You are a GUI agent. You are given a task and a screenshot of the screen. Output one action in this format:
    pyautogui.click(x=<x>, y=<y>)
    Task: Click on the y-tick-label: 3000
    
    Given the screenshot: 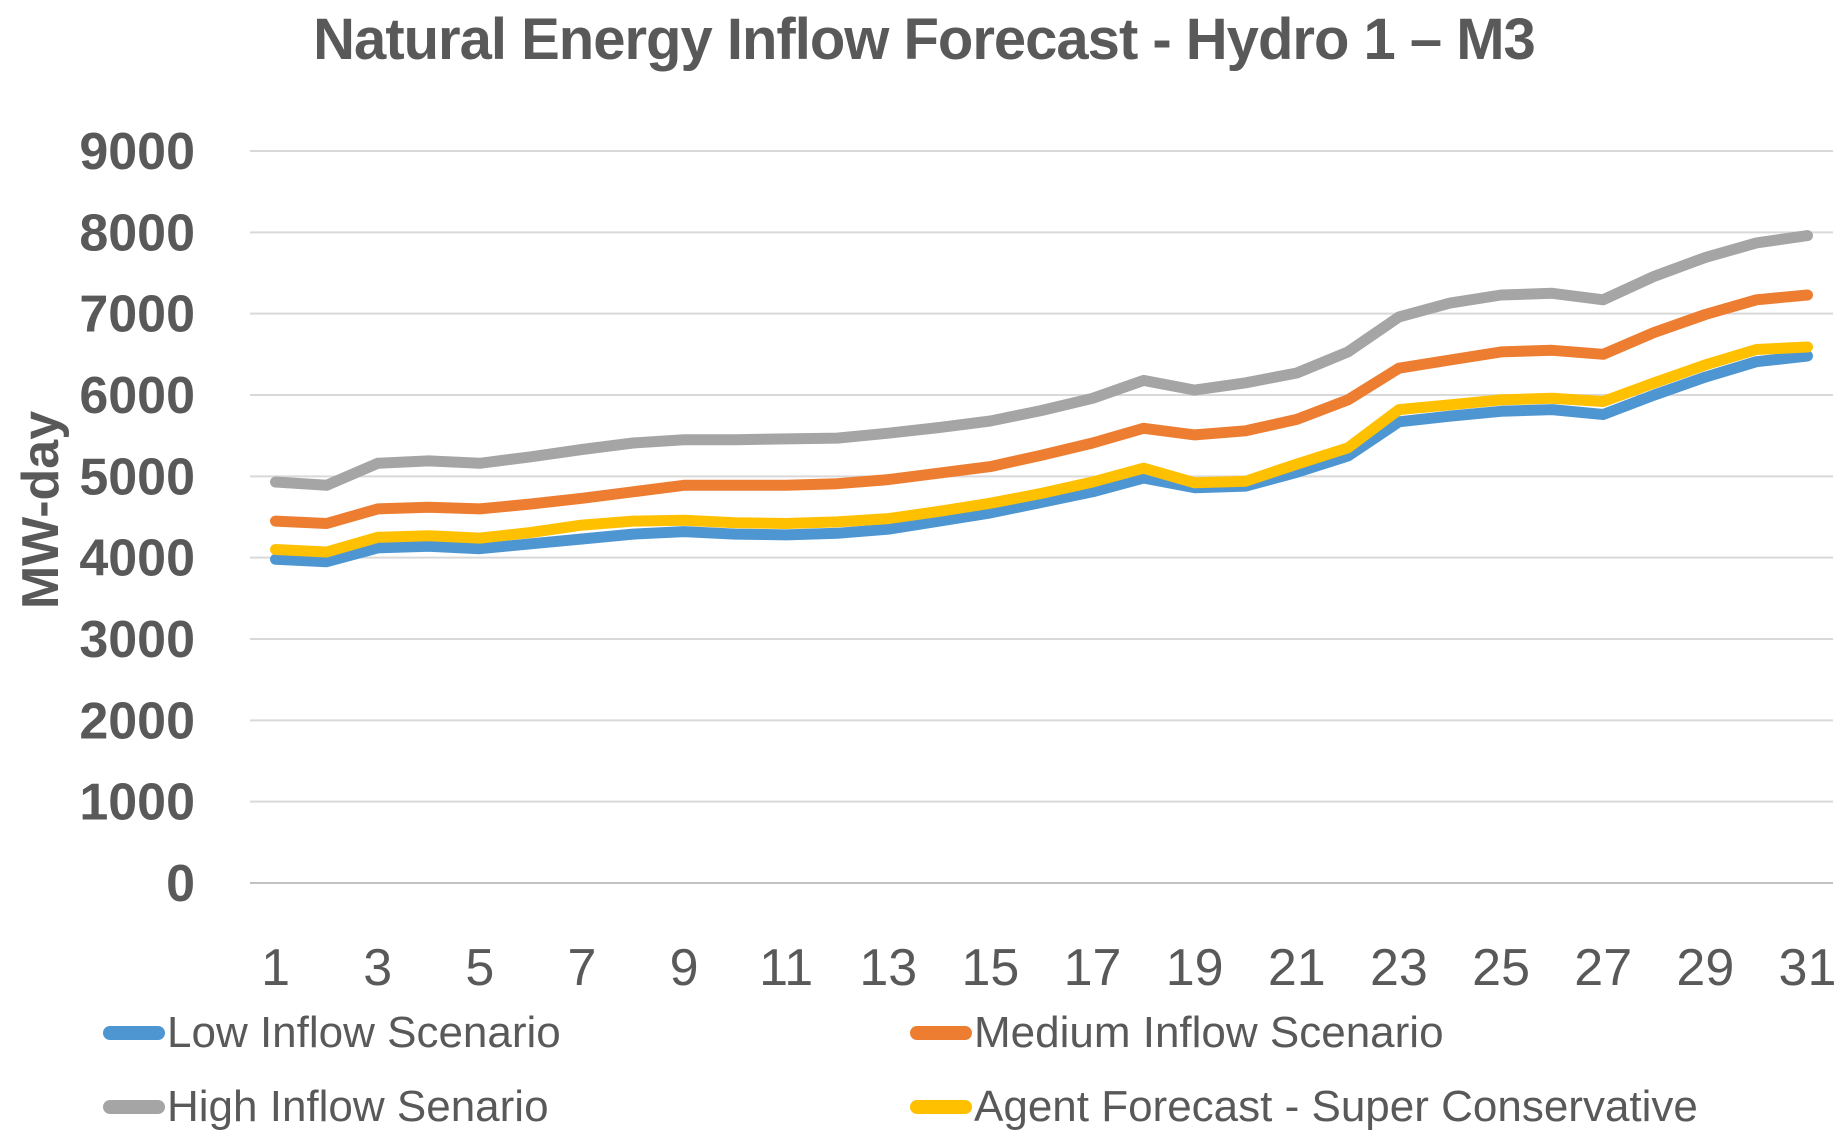 What is the action you would take?
    pyautogui.click(x=137, y=640)
    